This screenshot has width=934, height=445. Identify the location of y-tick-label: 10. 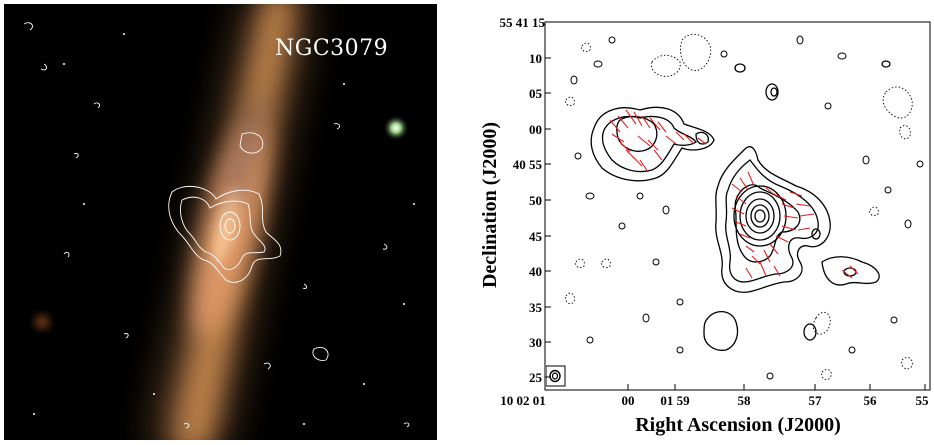
(535, 58).